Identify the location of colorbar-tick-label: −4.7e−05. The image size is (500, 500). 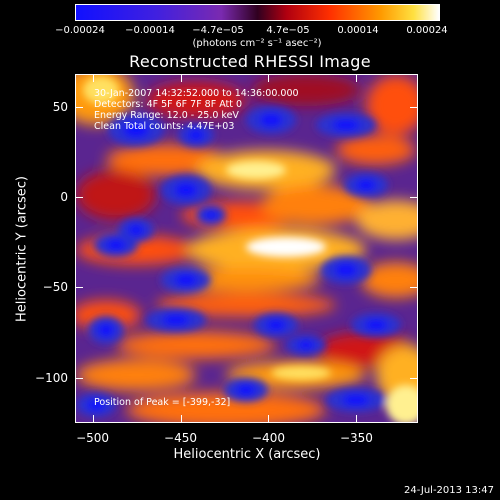
(218, 30).